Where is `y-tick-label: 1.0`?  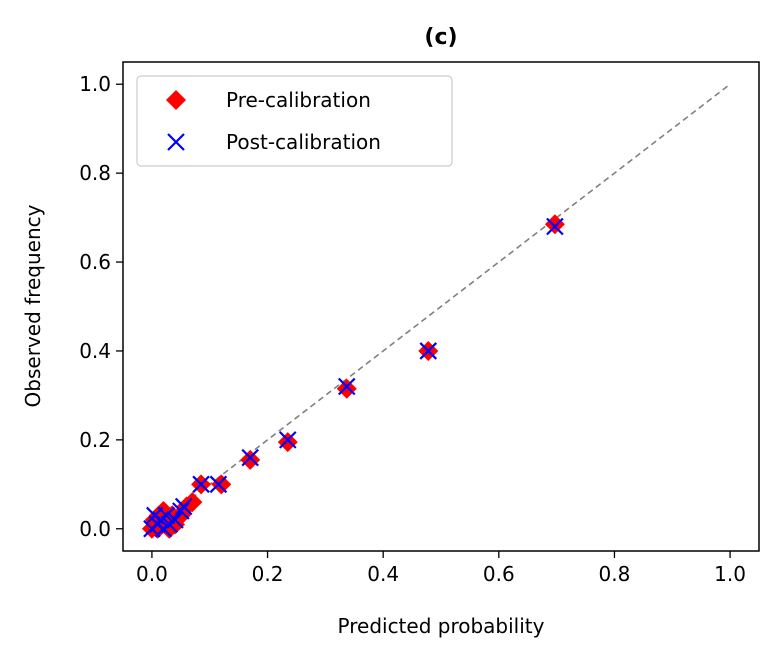
y-tick-label: 1.0 is located at coordinates (95, 84).